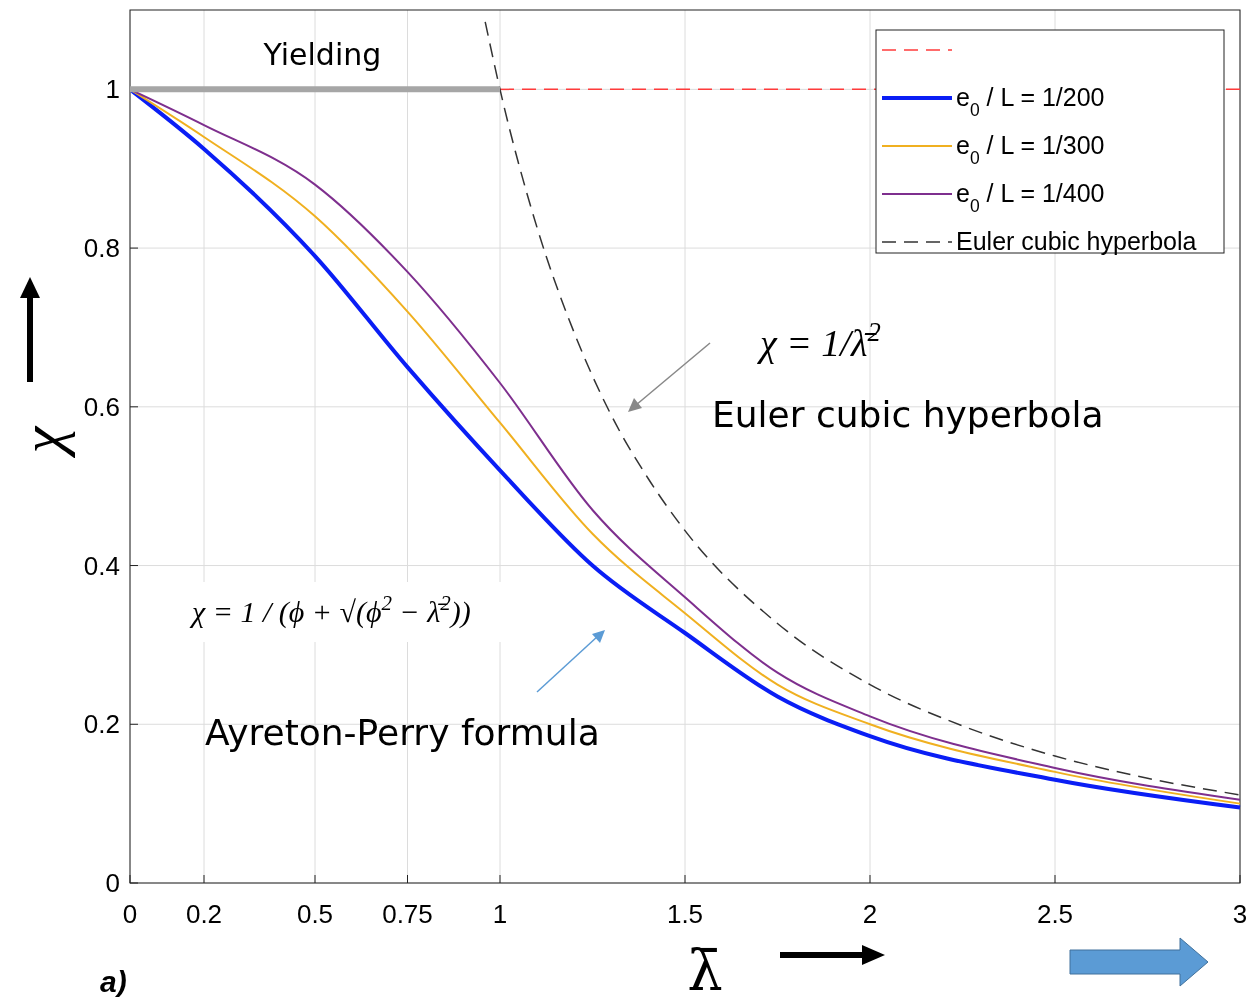 The width and height of the screenshot is (1250, 997). I want to click on x-tick-label: 2, so click(870, 914).